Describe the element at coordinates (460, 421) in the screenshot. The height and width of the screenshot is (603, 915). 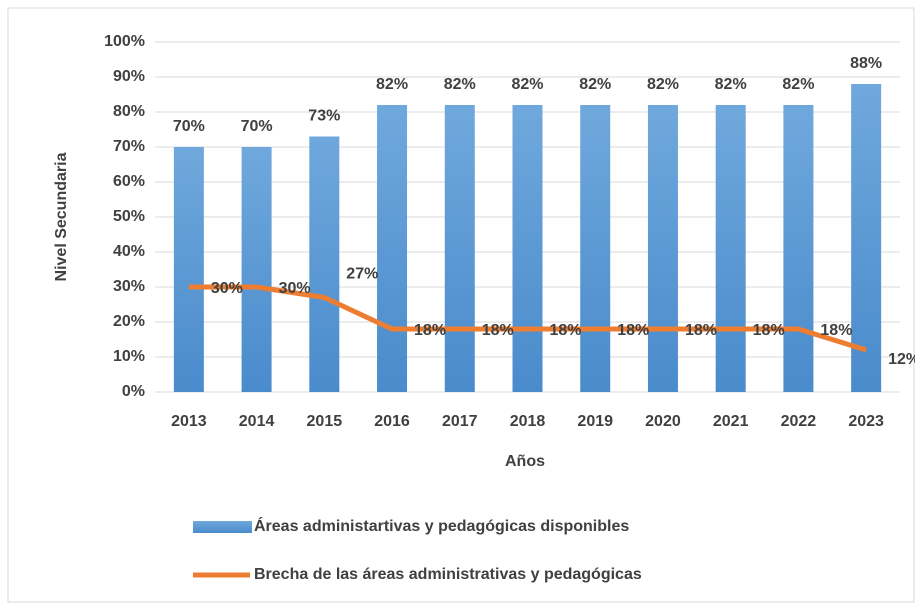
I see `x-tick-label: 2017` at that location.